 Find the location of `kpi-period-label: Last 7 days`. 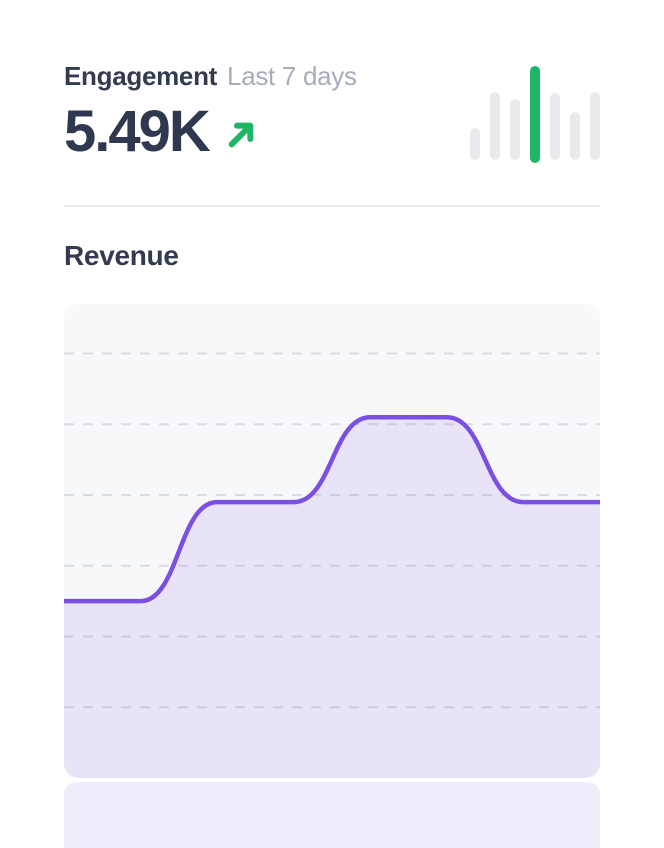

kpi-period-label: Last 7 days is located at coordinates (292, 76).